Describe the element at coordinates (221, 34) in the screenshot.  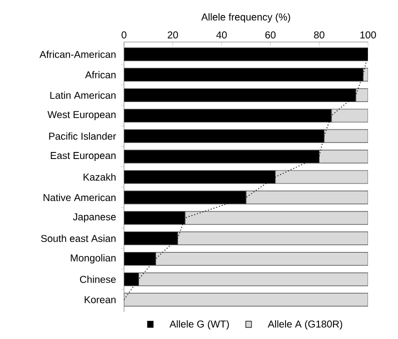
I see `x-tick-label: 40` at that location.